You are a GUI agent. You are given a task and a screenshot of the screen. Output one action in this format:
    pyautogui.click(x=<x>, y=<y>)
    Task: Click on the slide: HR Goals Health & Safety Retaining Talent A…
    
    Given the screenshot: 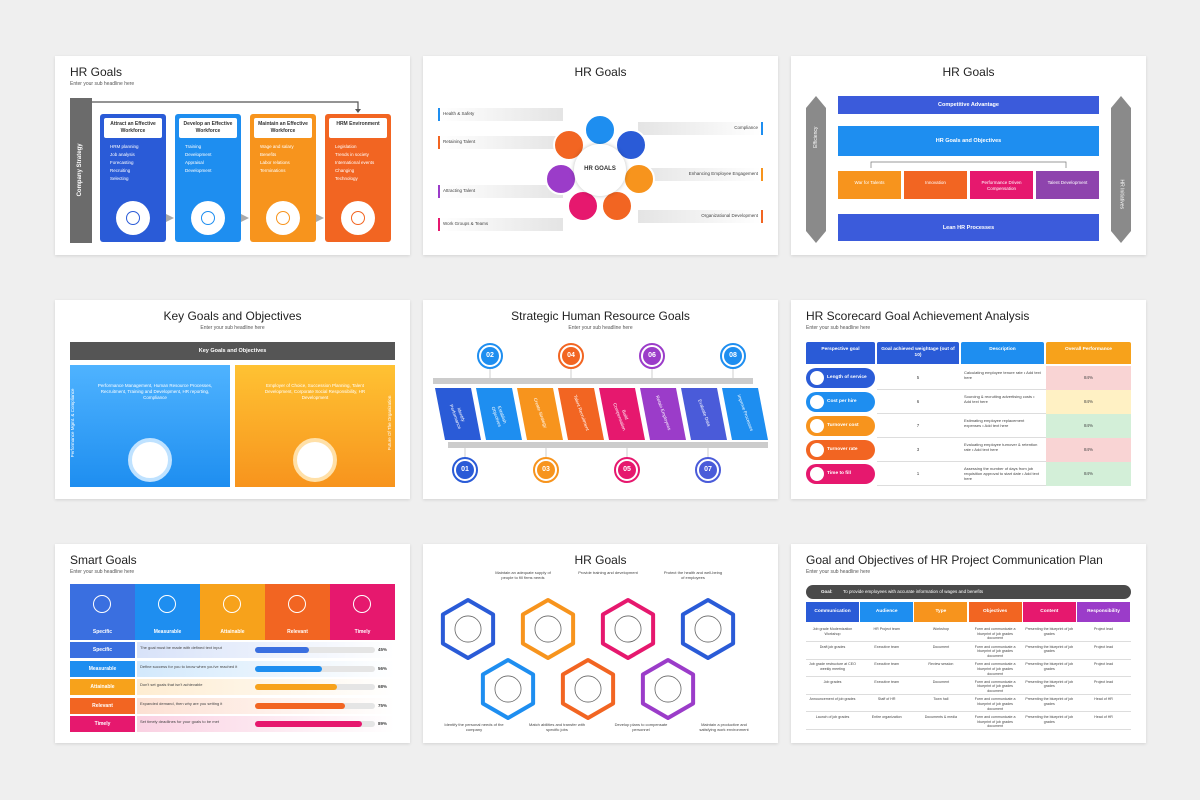 What is the action you would take?
    pyautogui.click(x=600, y=155)
    